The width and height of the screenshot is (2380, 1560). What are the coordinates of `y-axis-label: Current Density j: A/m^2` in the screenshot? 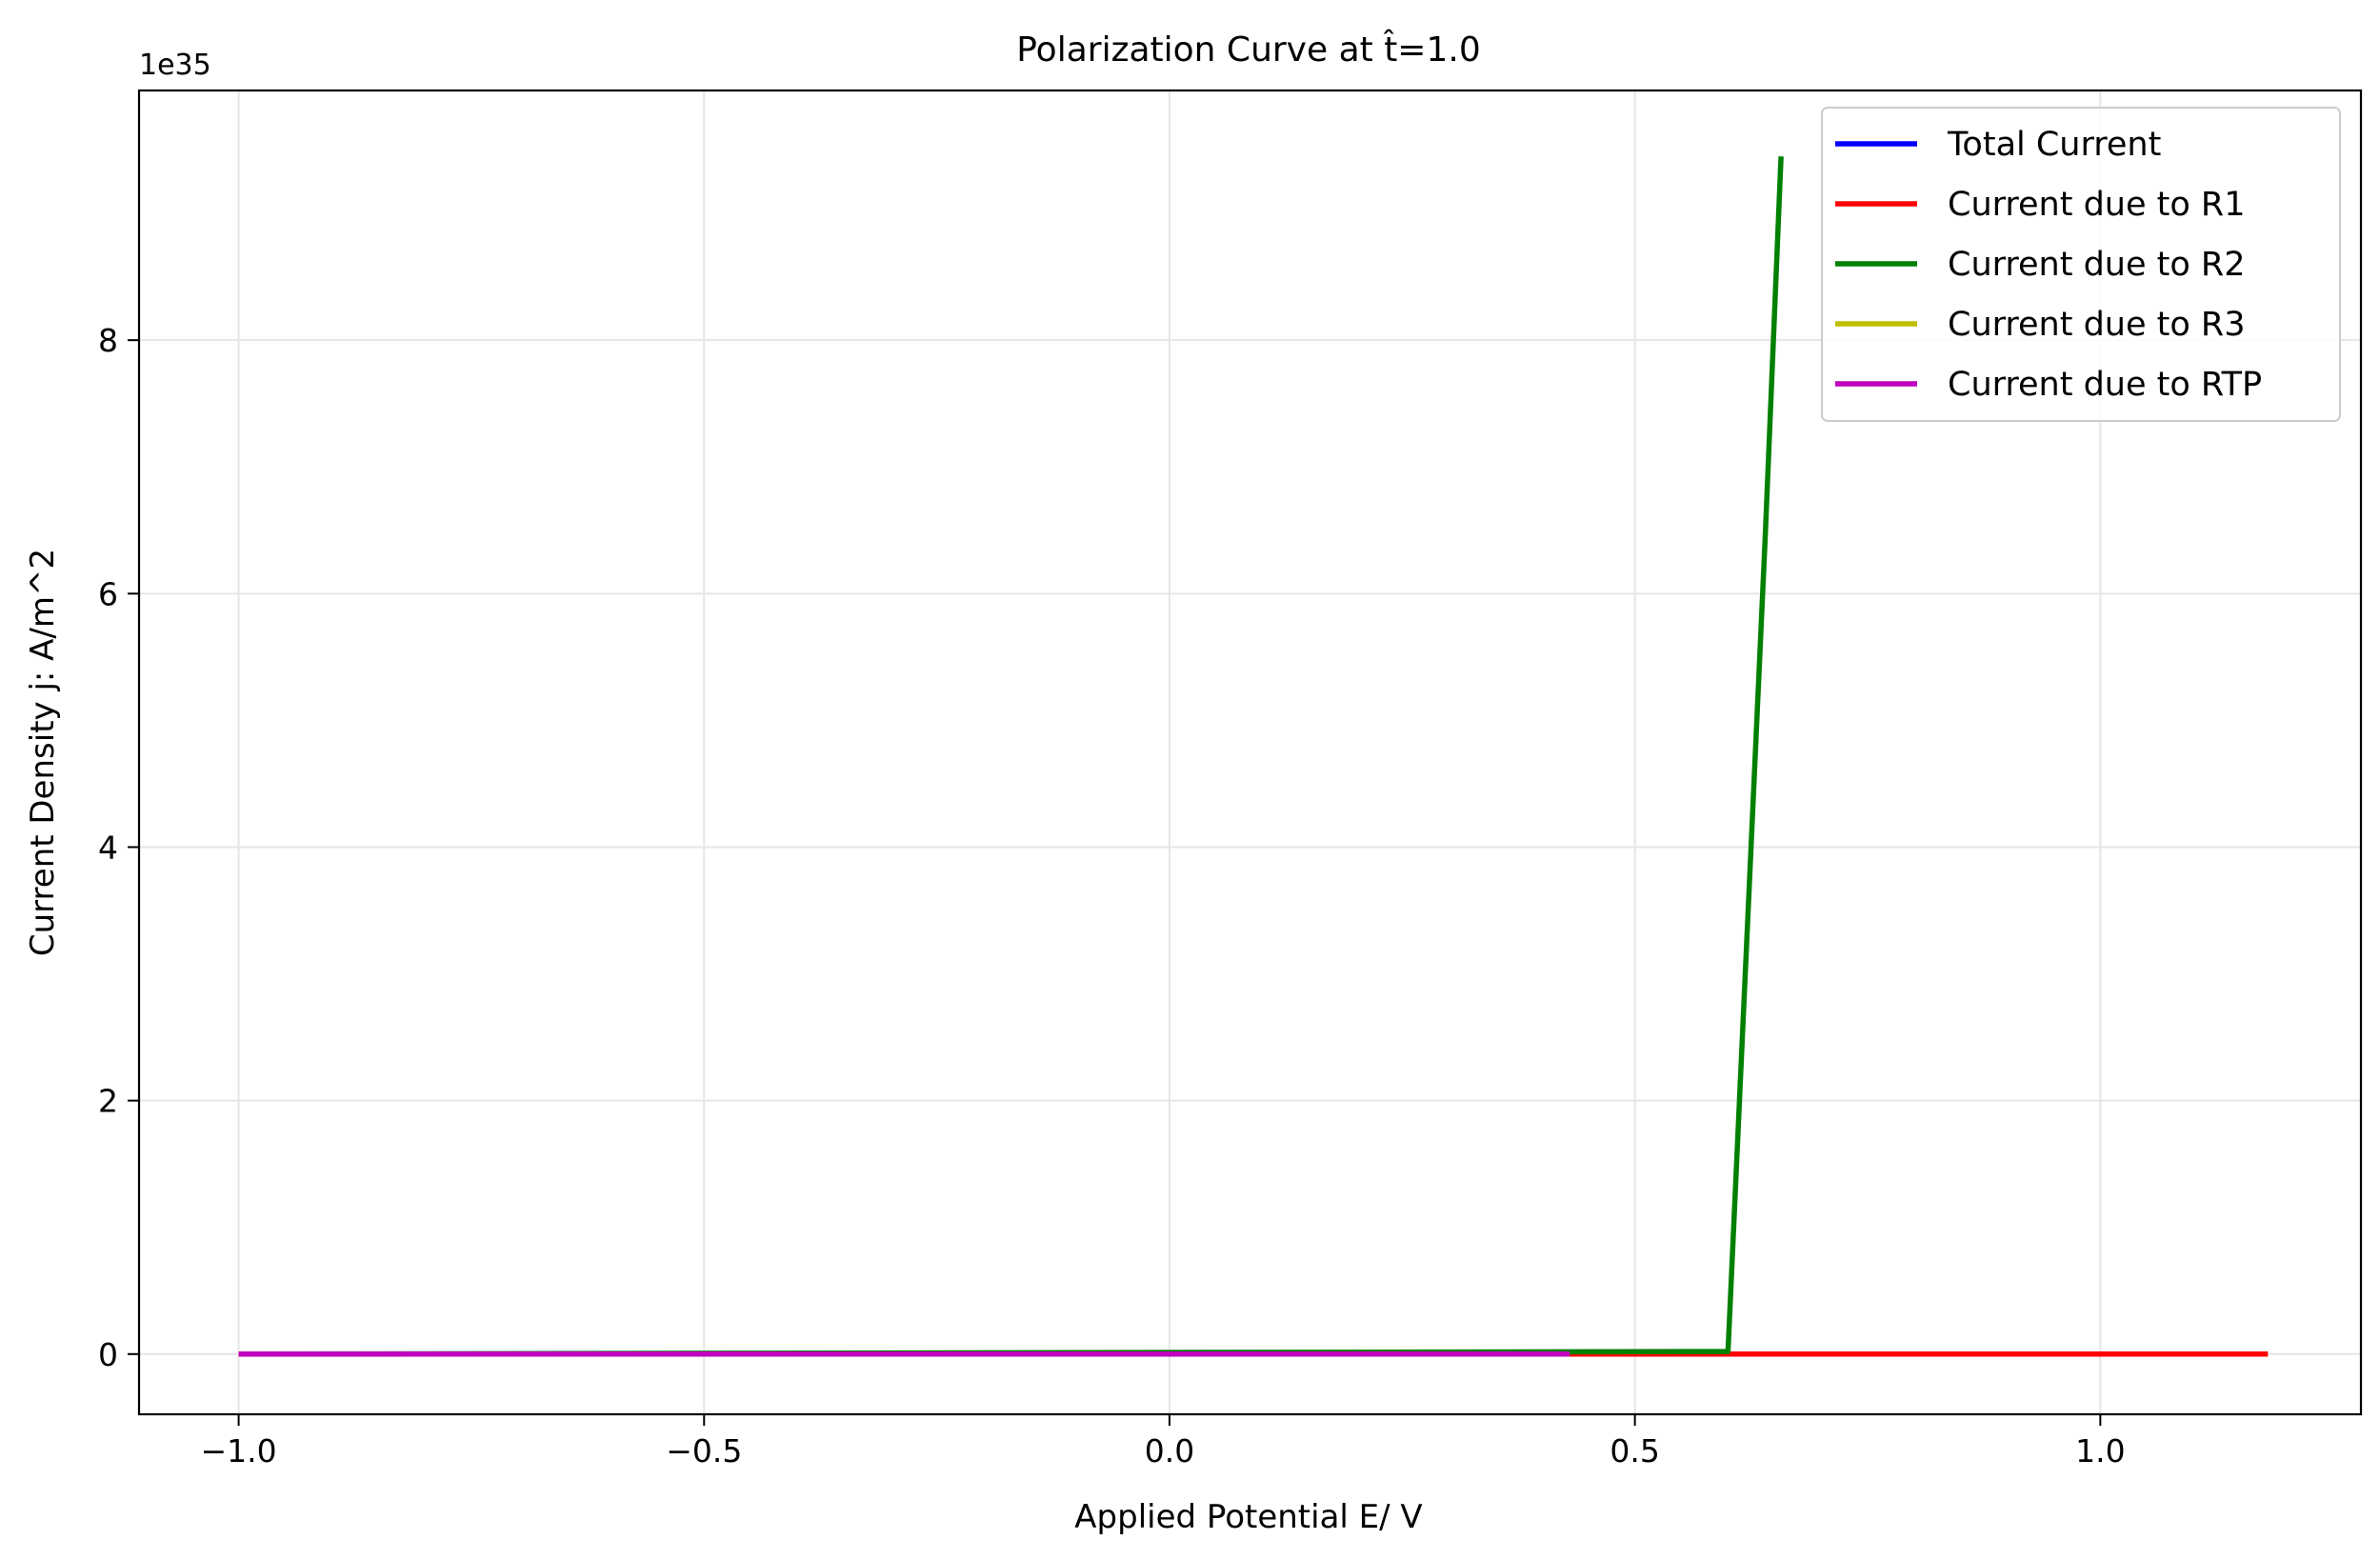 It's located at (43, 752).